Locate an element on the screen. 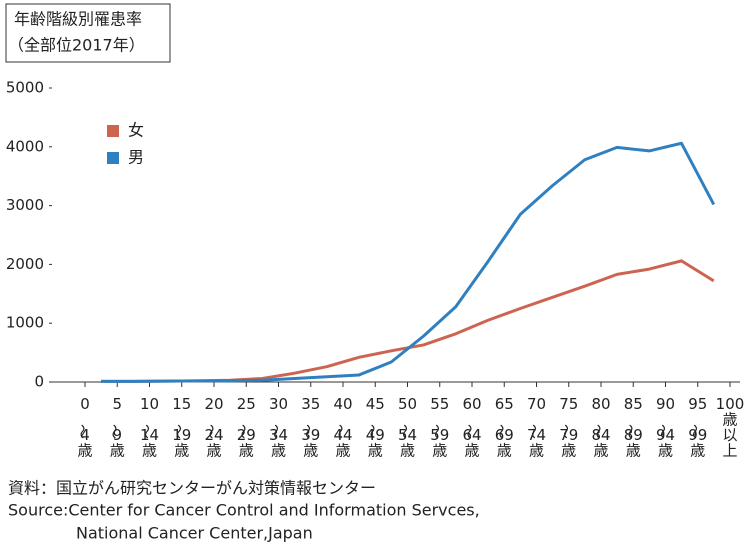 The width and height of the screenshot is (750, 553). x-tick-label: 85 〜89 歳 is located at coordinates (632, 427).